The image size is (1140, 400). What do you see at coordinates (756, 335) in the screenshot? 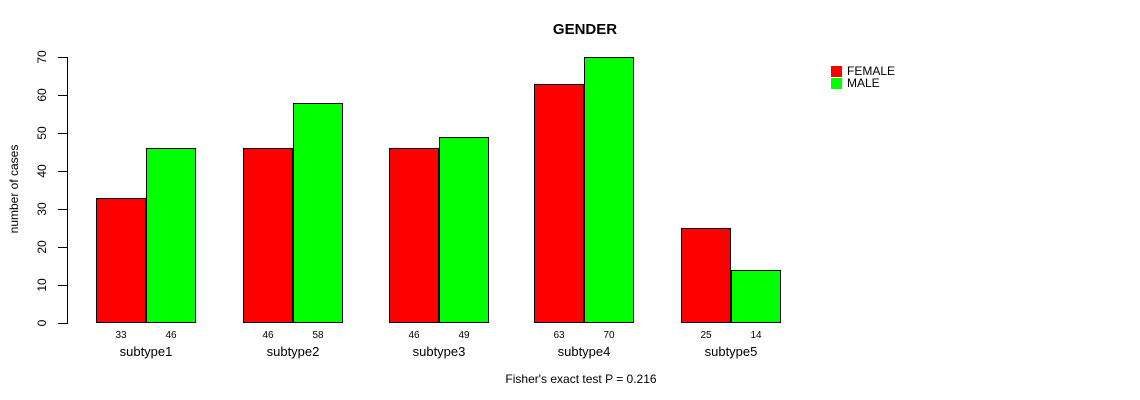
I see `bar-value-male-subtype5: 14` at bounding box center [756, 335].